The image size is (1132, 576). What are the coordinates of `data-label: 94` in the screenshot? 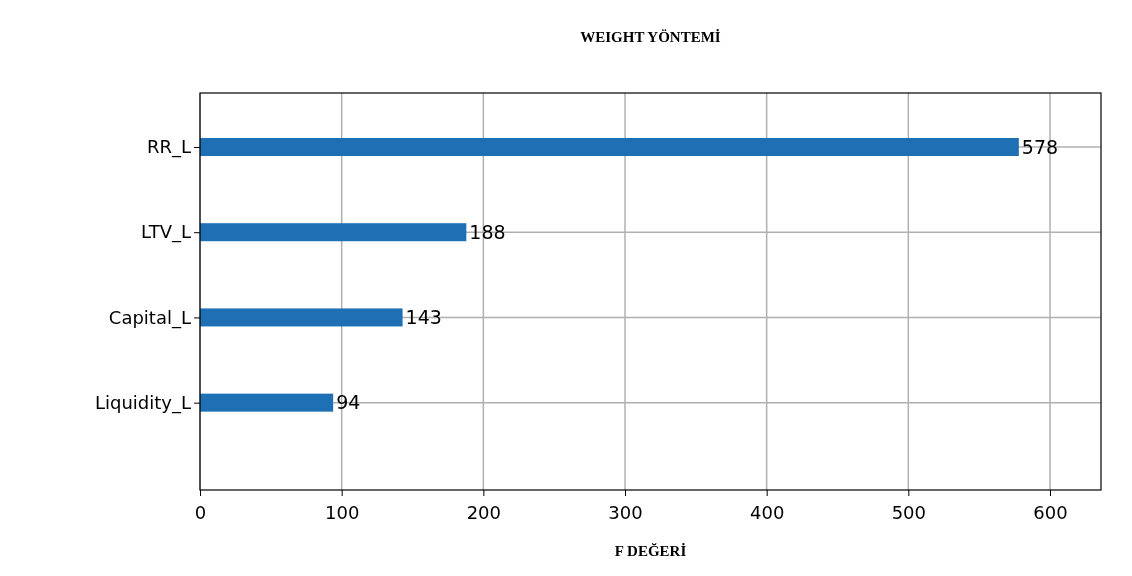 It's located at (348, 402).